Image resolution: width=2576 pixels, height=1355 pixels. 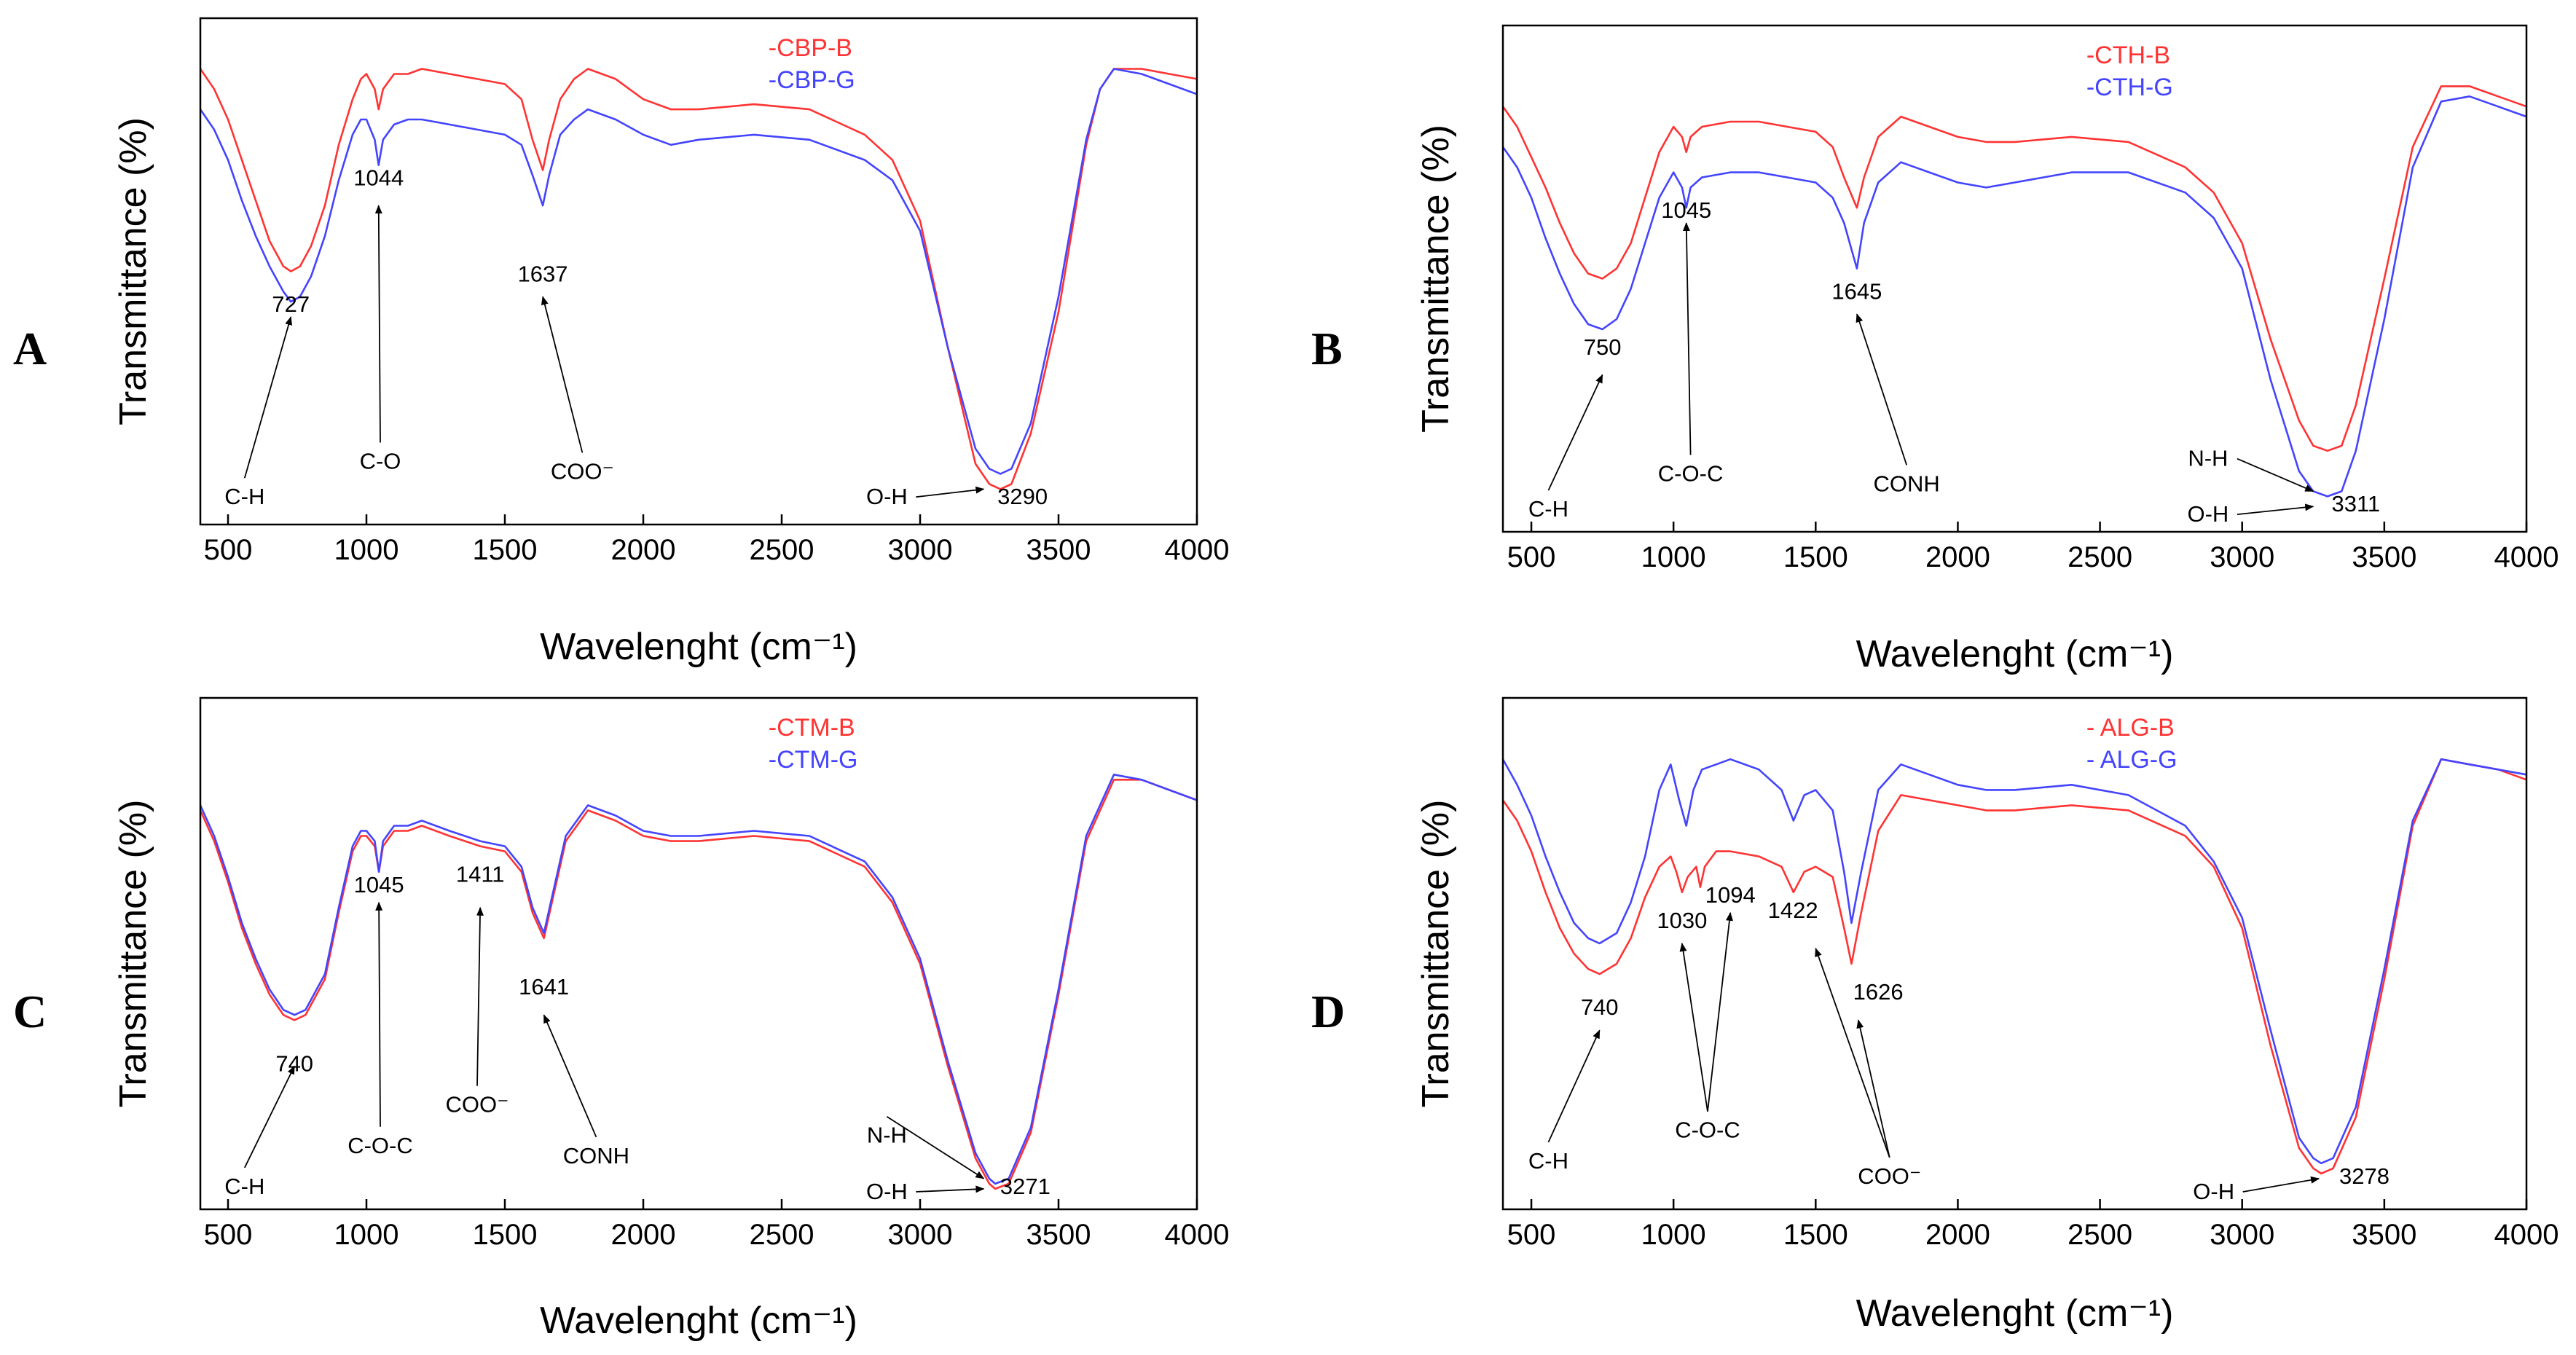 I want to click on peak-annotation: 1094, so click(x=1730, y=895).